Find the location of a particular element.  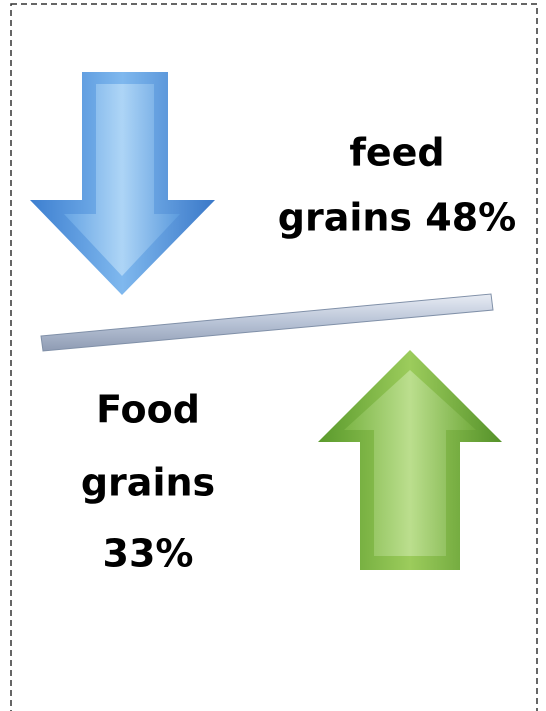

label-line: grains is located at coordinates (148, 483).